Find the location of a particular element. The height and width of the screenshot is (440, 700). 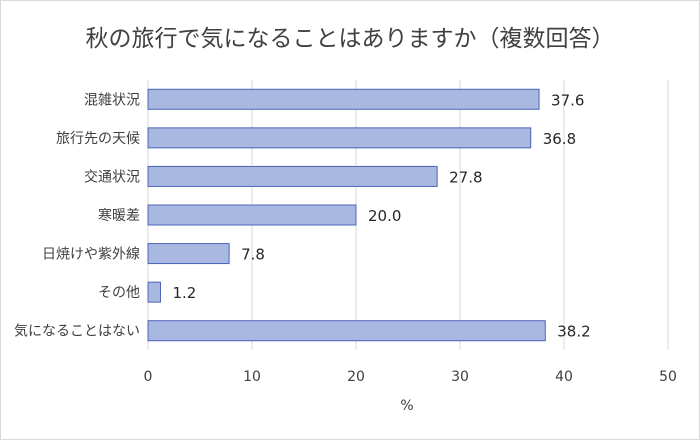

data-label: 37.6 is located at coordinates (567, 100).